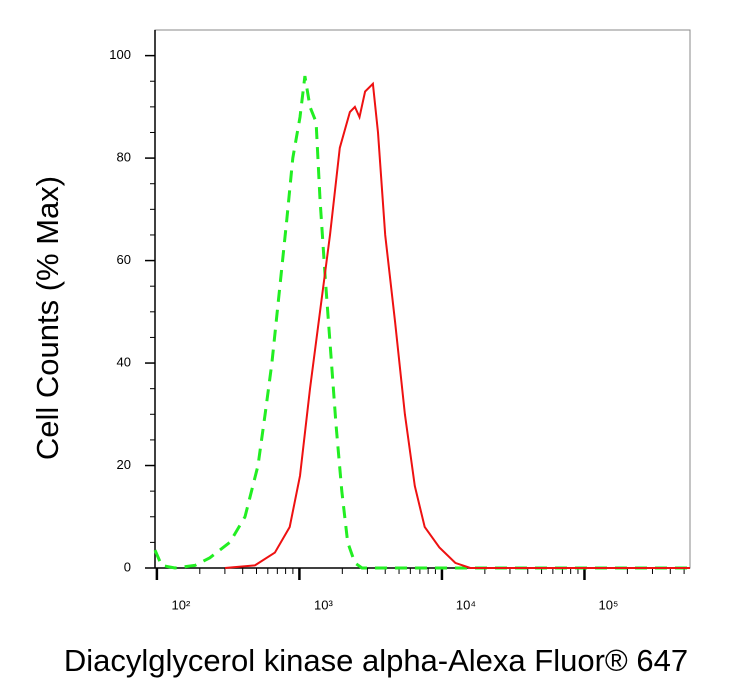 The width and height of the screenshot is (753, 686). I want to click on y-tick-label: 20, so click(124, 464).